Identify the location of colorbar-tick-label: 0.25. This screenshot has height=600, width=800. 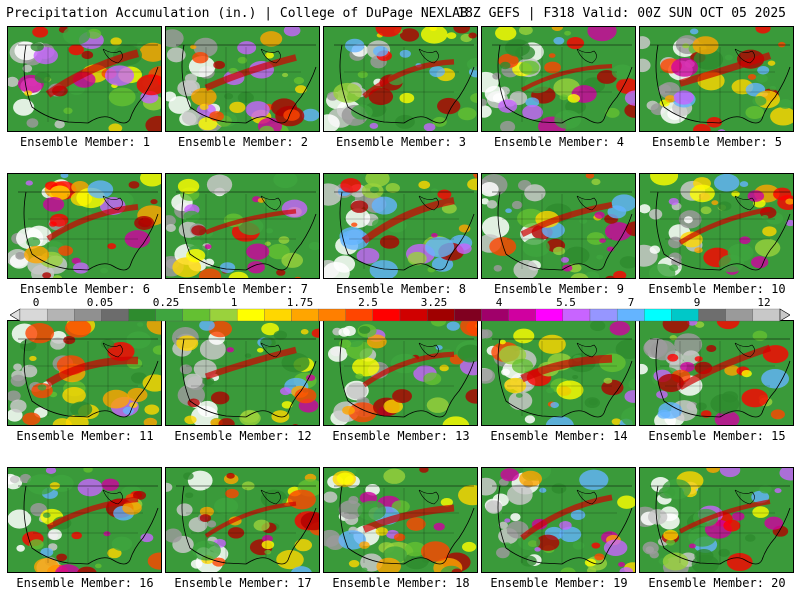
(166, 302).